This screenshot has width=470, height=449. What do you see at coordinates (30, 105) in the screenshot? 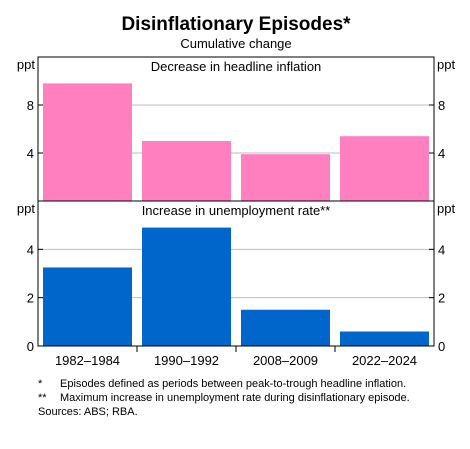
I see `ytick-left-panel1-1: 8` at bounding box center [30, 105].